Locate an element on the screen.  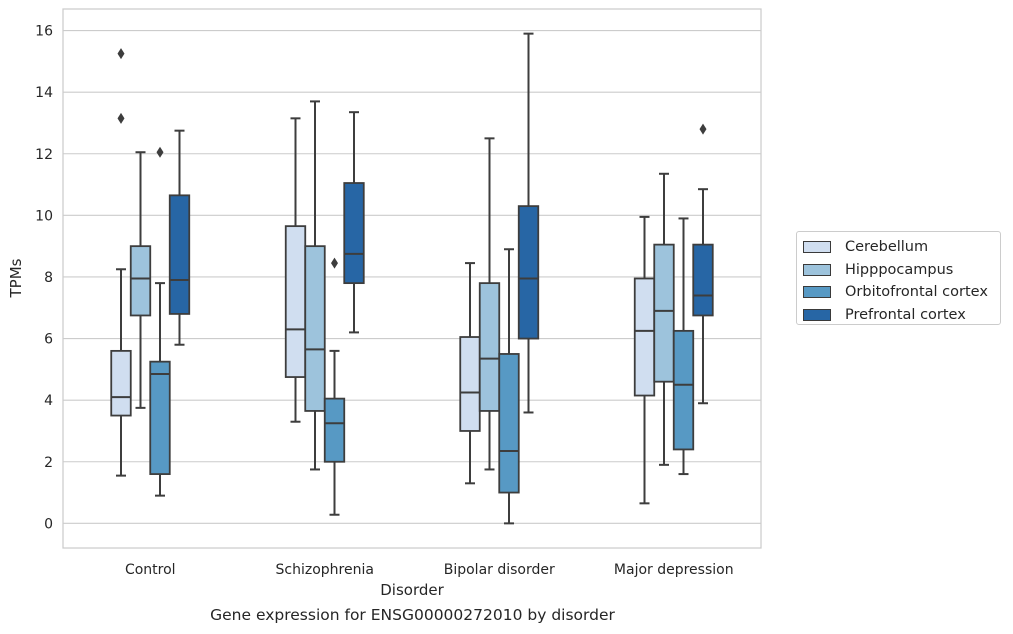
y-tick-label: 10 is located at coordinates (44, 216).